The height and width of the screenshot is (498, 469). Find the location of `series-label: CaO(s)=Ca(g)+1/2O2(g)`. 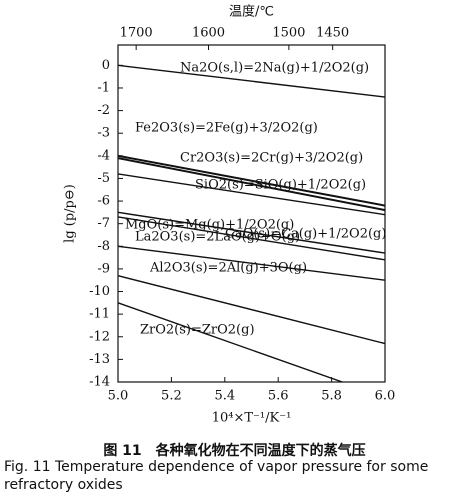

series-label: CaO(s)=Ca(g)+1/2O2(g) is located at coordinates (305, 234).